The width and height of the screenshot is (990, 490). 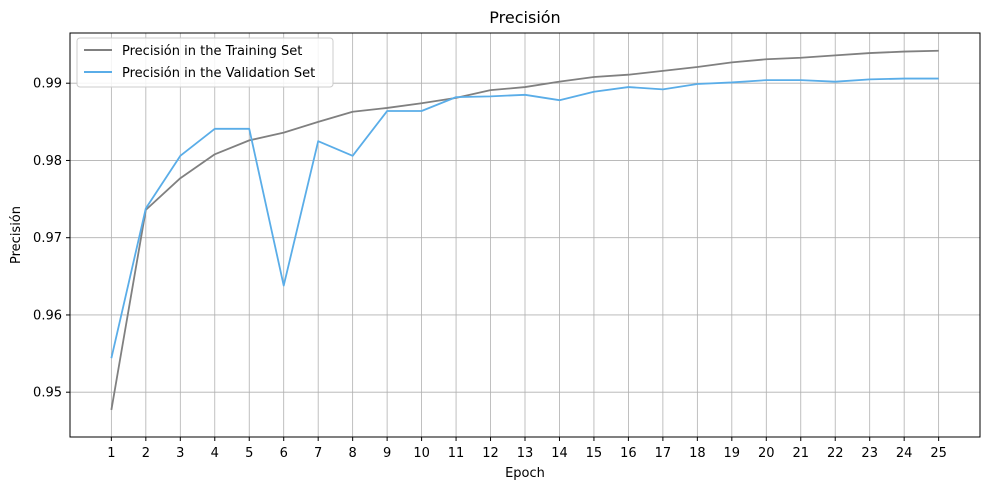 I want to click on x-tick-label: 21, so click(x=800, y=453).